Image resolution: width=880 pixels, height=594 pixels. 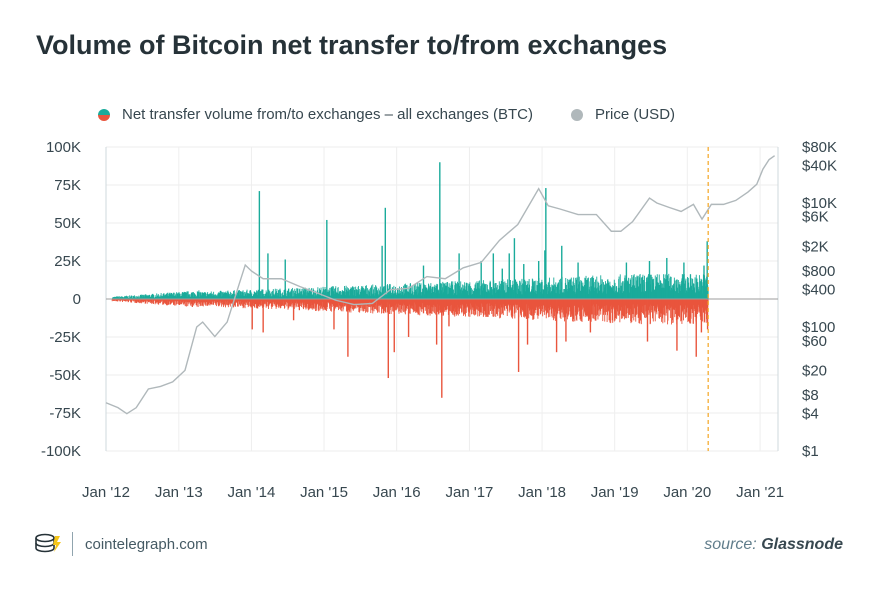 What do you see at coordinates (397, 492) in the screenshot?
I see `x-tick-label: Jan '16` at bounding box center [397, 492].